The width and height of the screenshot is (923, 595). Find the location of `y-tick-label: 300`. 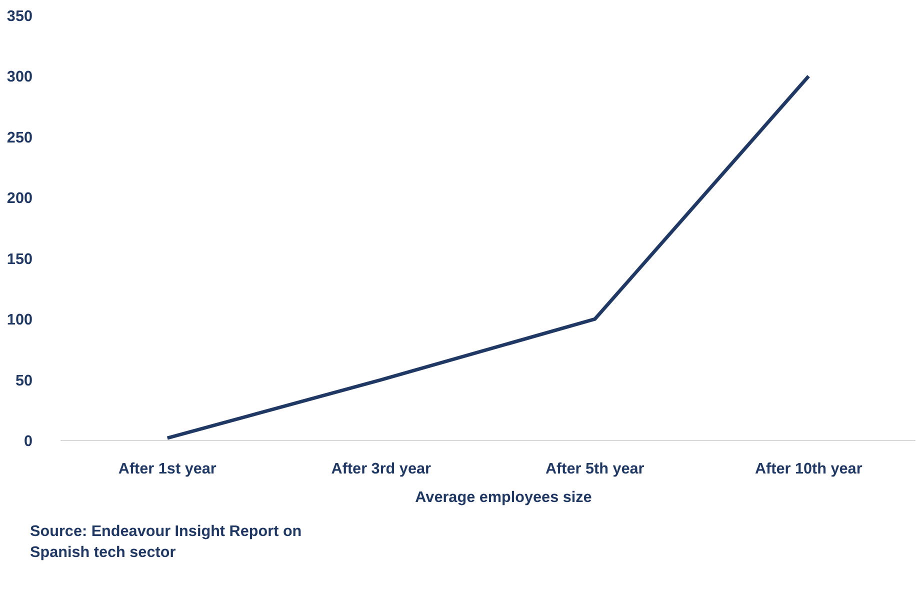

y-tick-label: 300 is located at coordinates (19, 77).